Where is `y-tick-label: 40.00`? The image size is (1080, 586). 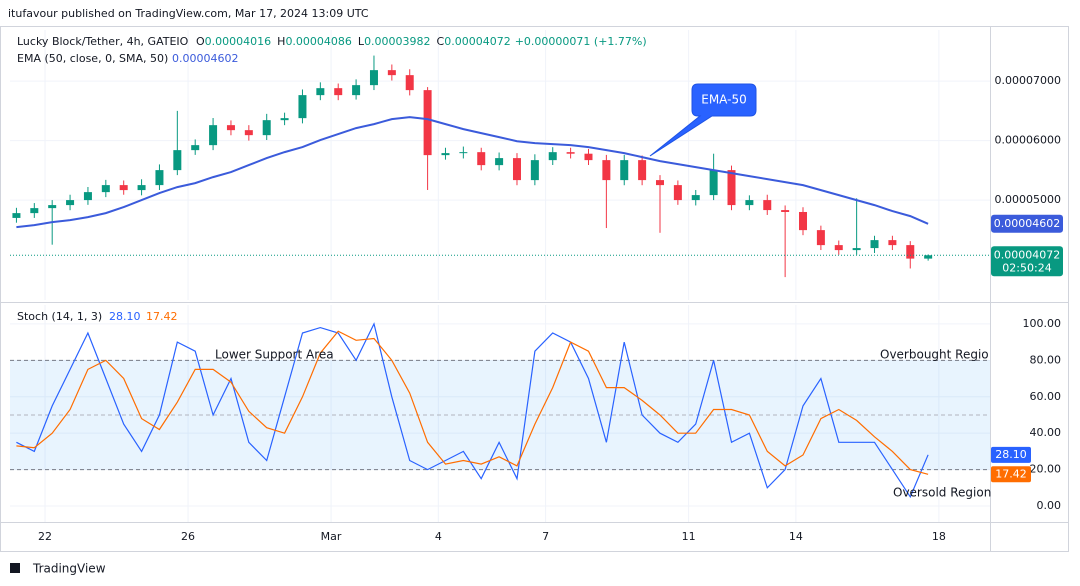 y-tick-label: 40.00 is located at coordinates (1046, 432).